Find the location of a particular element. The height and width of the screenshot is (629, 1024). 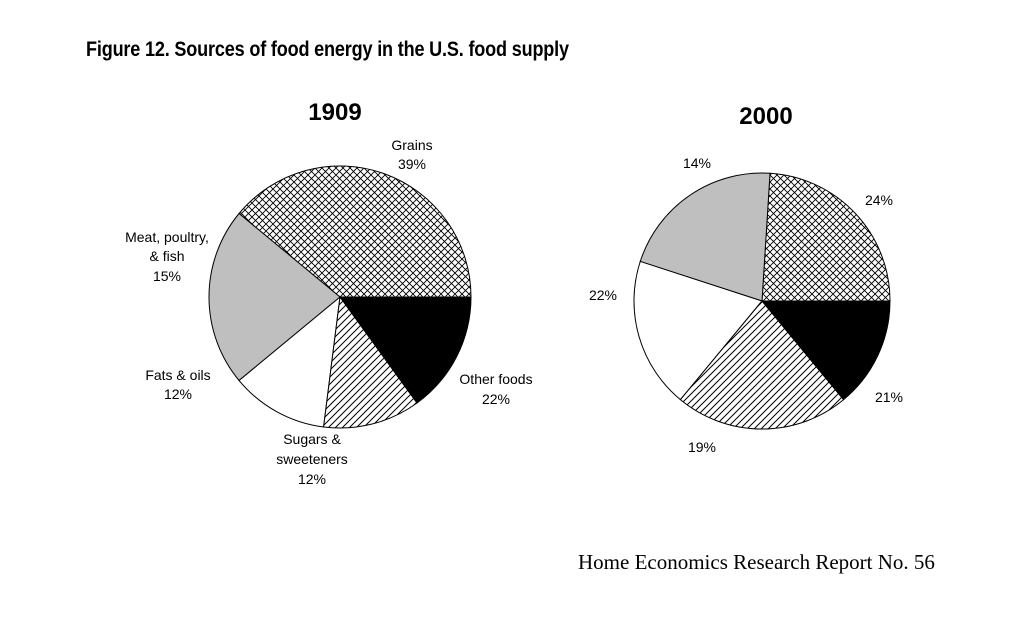

slice-1909-sugars-sweeteners is located at coordinates (289, 361).